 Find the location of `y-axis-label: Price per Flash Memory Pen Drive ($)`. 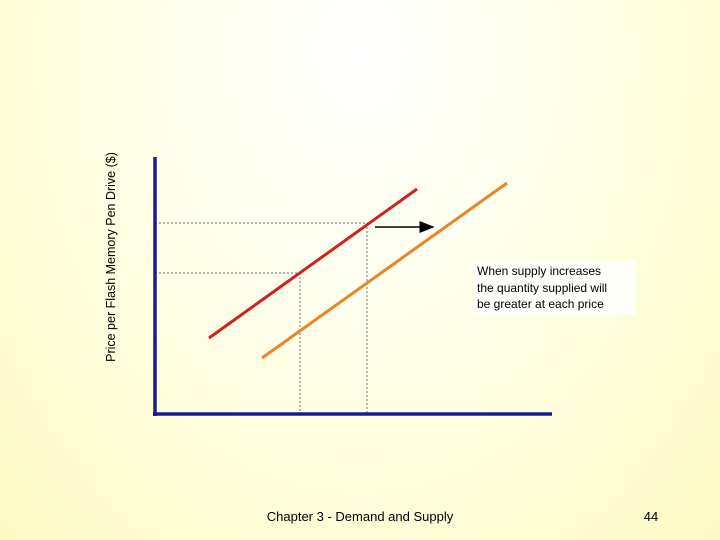

y-axis-label: Price per Flash Memory Pen Drive ($) is located at coordinates (111, 257).